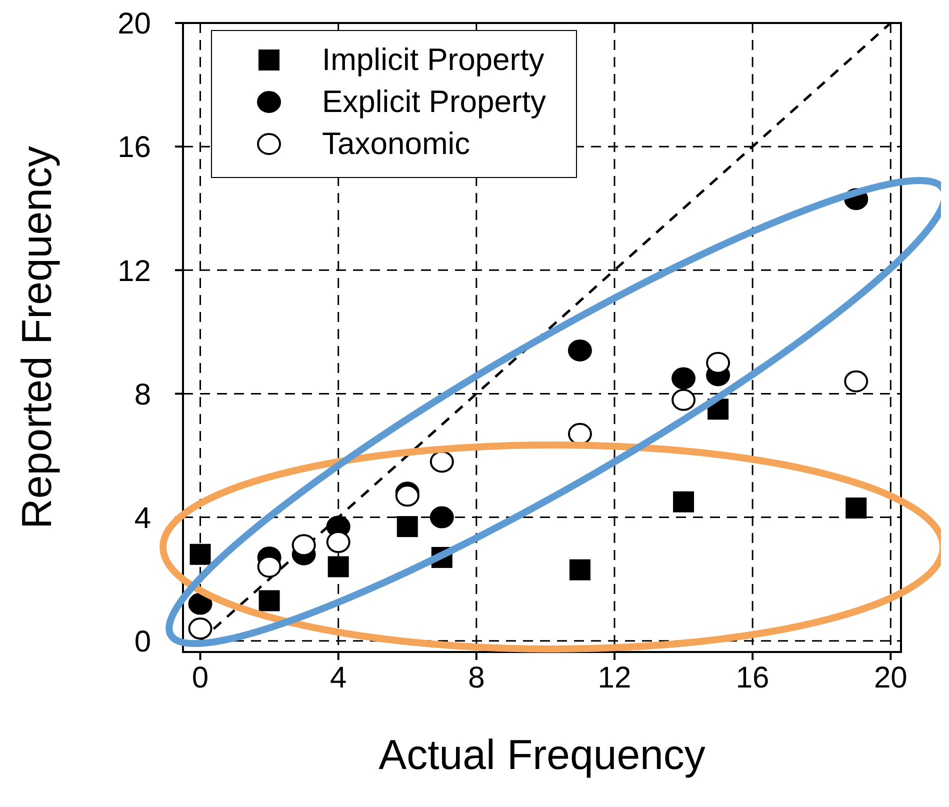 The width and height of the screenshot is (949, 807). I want to click on x-tick-label: 12, so click(615, 677).